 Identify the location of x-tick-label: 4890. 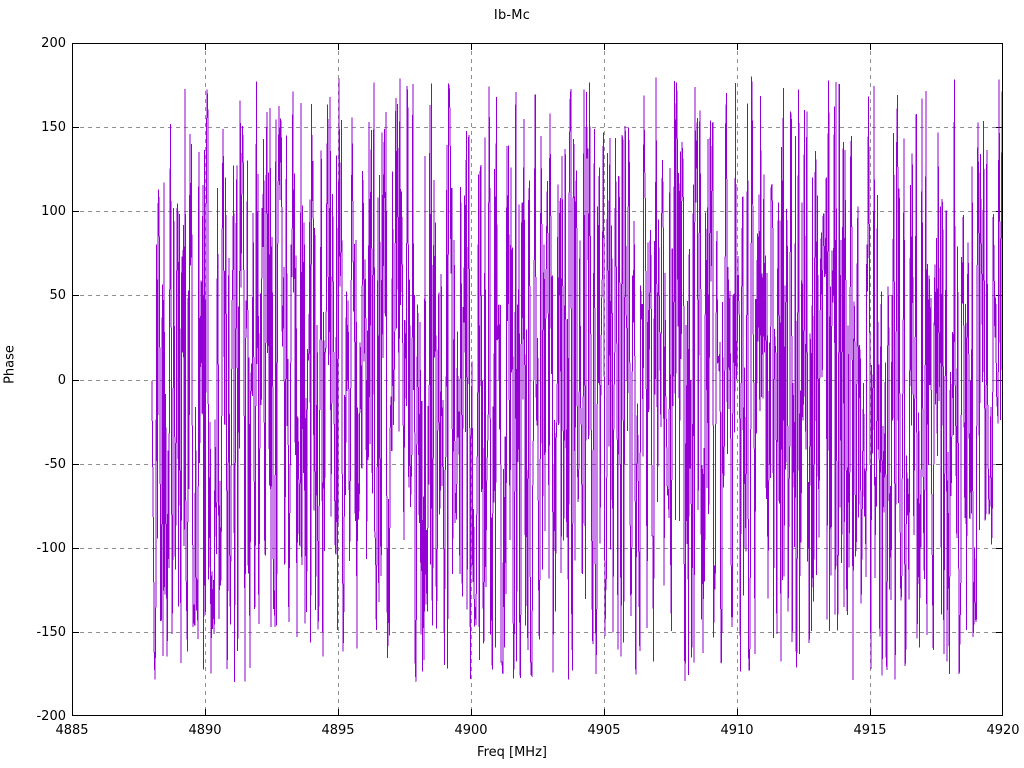
(205, 730).